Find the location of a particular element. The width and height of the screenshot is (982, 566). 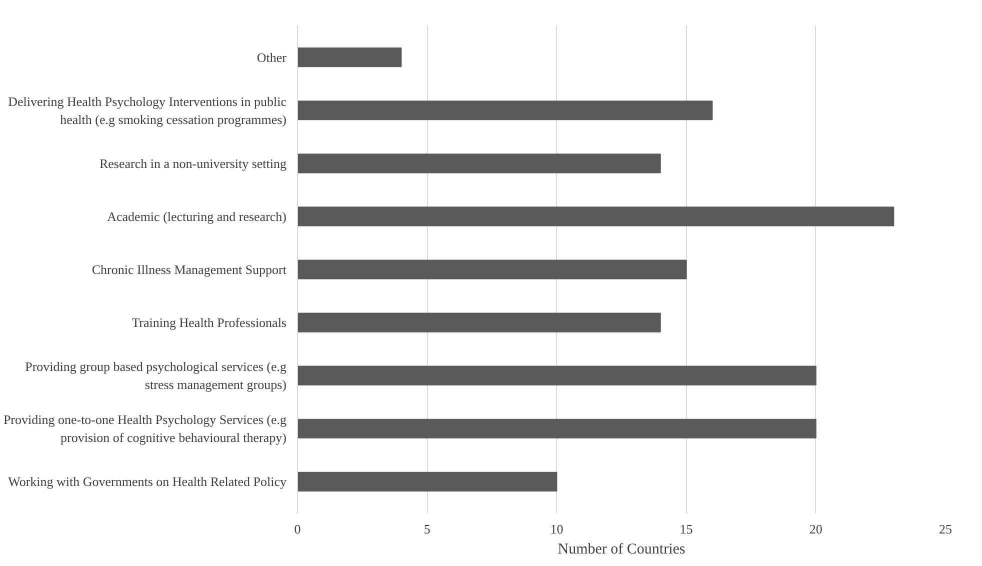

x-tick-label: 0 is located at coordinates (297, 529).